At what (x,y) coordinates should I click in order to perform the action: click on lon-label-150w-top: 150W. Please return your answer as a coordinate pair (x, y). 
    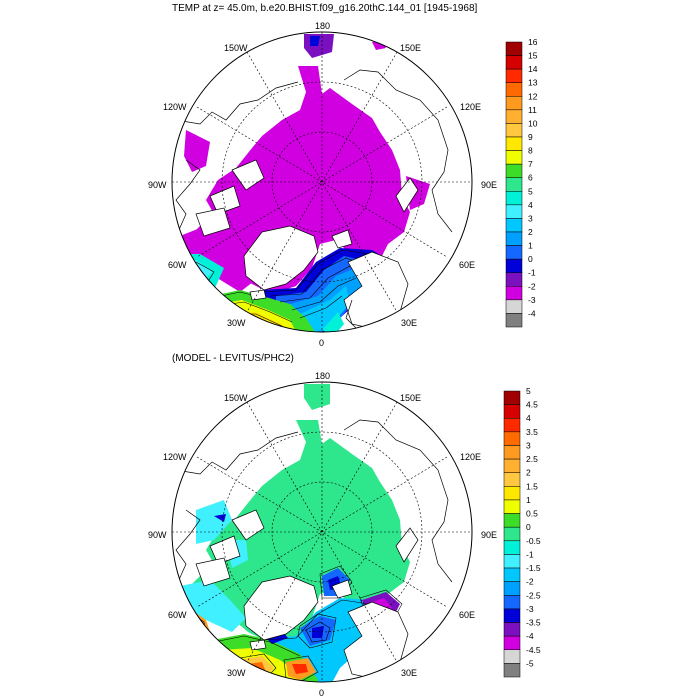
    Looking at the image, I should click on (236, 48).